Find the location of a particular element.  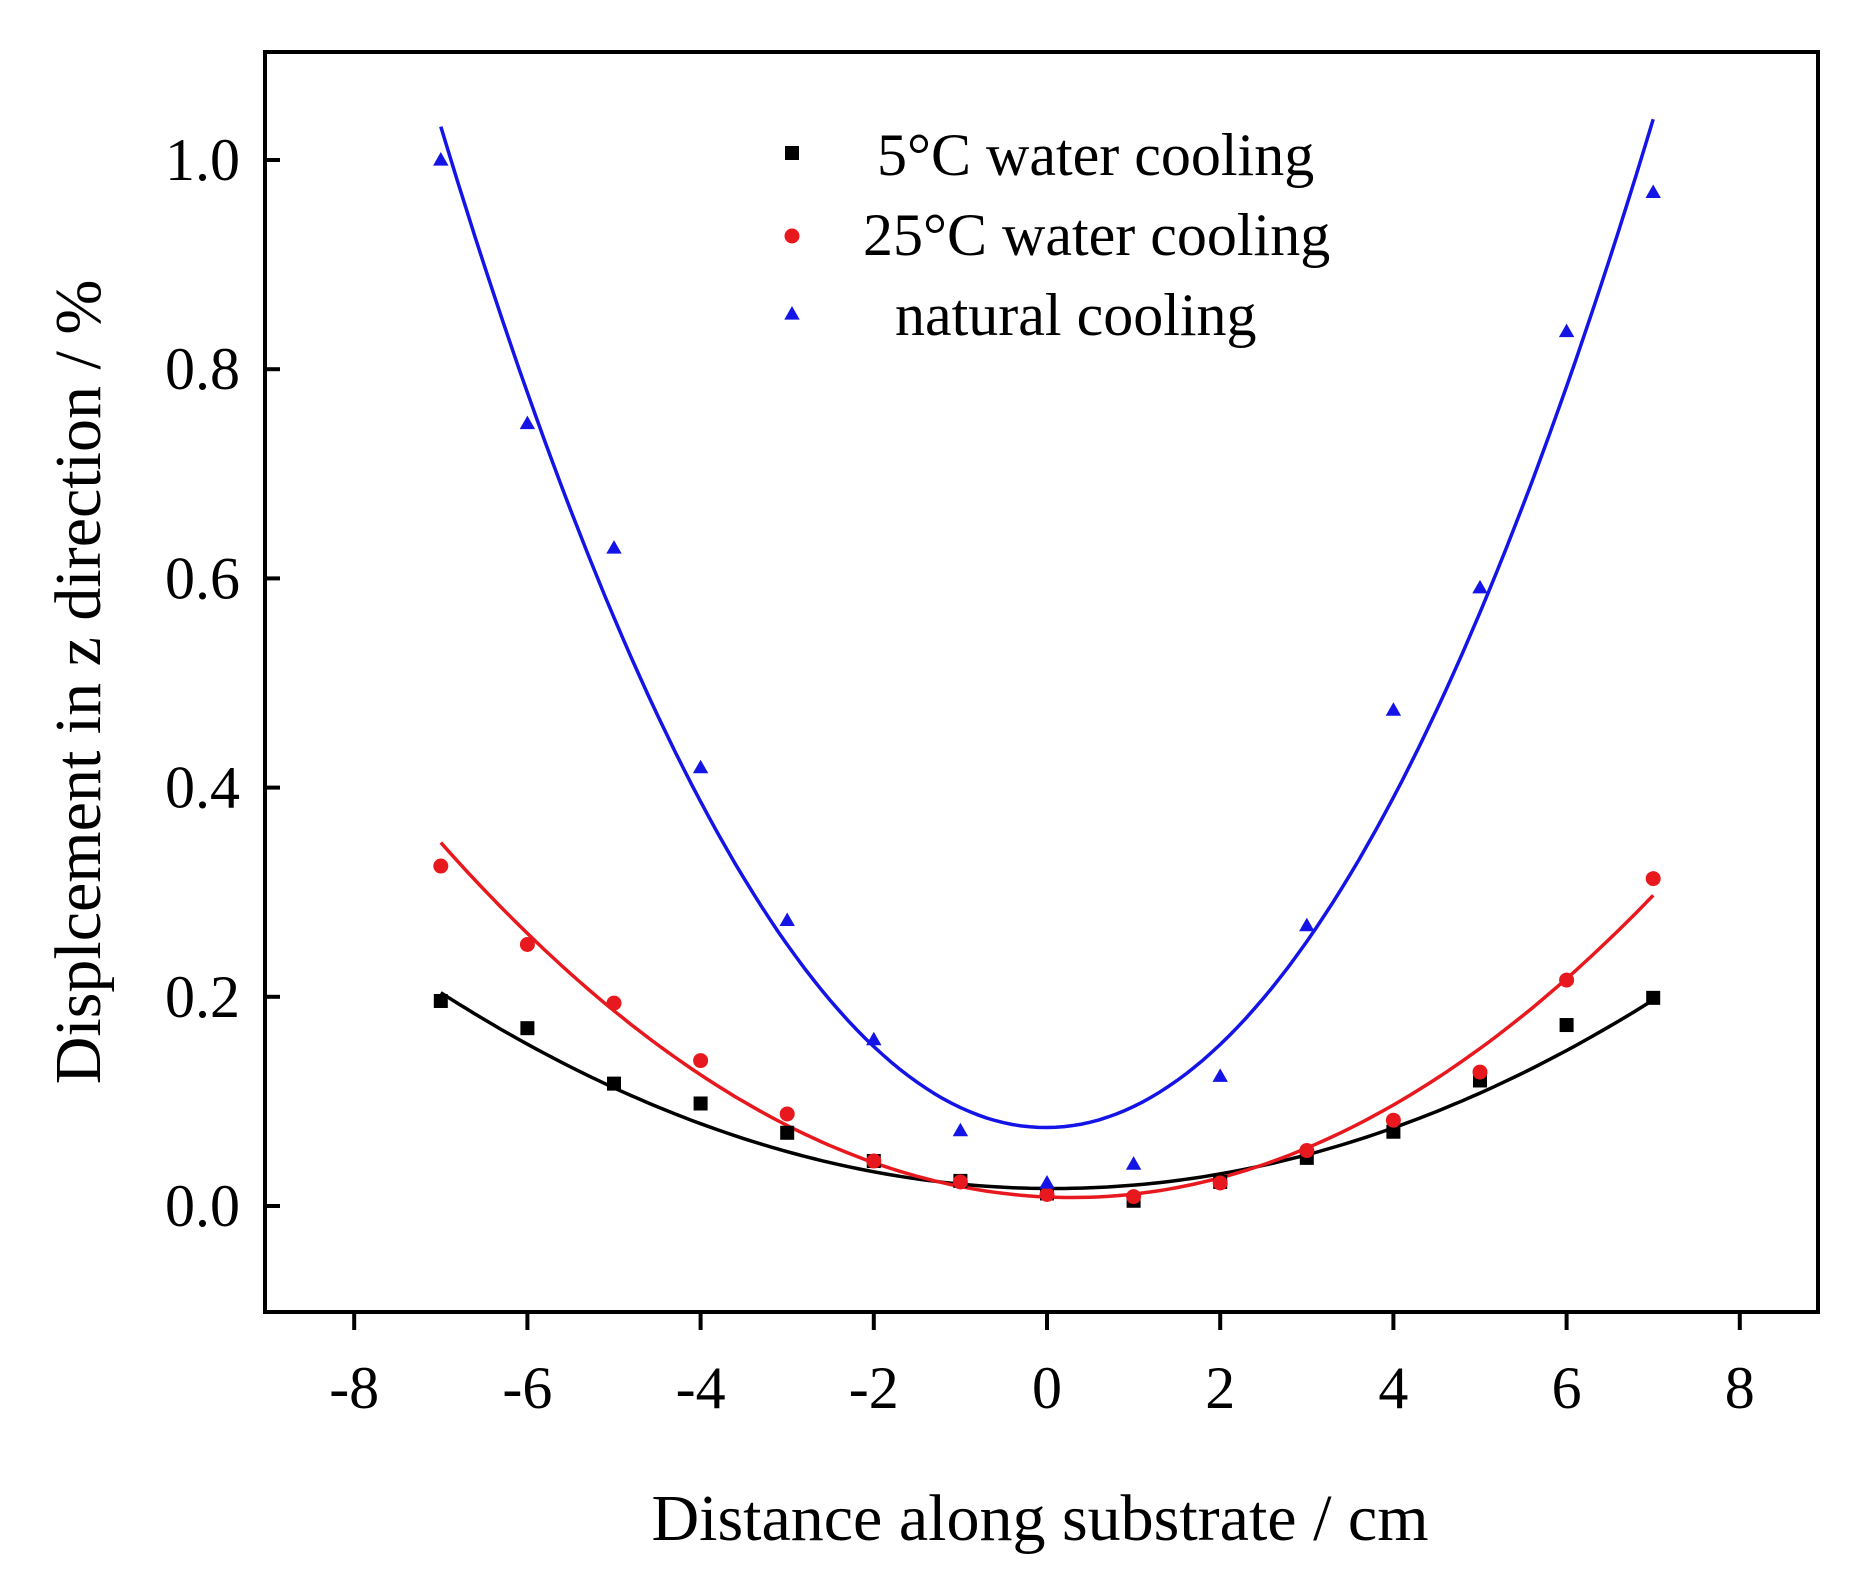

x-tick-label: -8 is located at coordinates (354, 1388).